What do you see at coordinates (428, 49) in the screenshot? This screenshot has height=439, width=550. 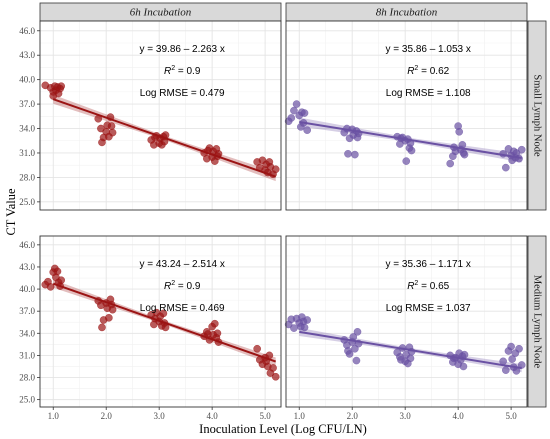 I see `regression-equation: y = 35.86 – 1.053 x` at bounding box center [428, 49].